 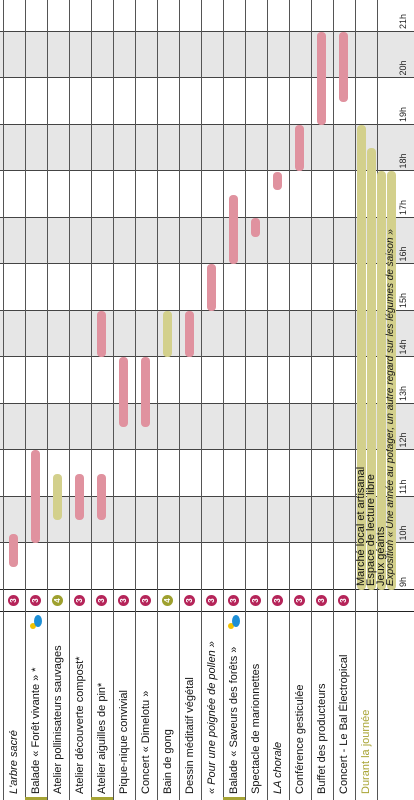 I want to click on activity-label: Dessin méditatif végétal, so click(x=190, y=735).